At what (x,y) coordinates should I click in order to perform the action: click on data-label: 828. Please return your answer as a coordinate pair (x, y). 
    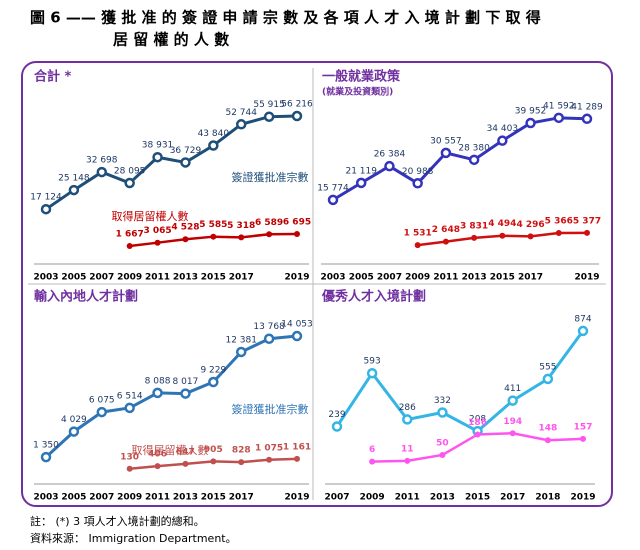
    Looking at the image, I should click on (241, 451).